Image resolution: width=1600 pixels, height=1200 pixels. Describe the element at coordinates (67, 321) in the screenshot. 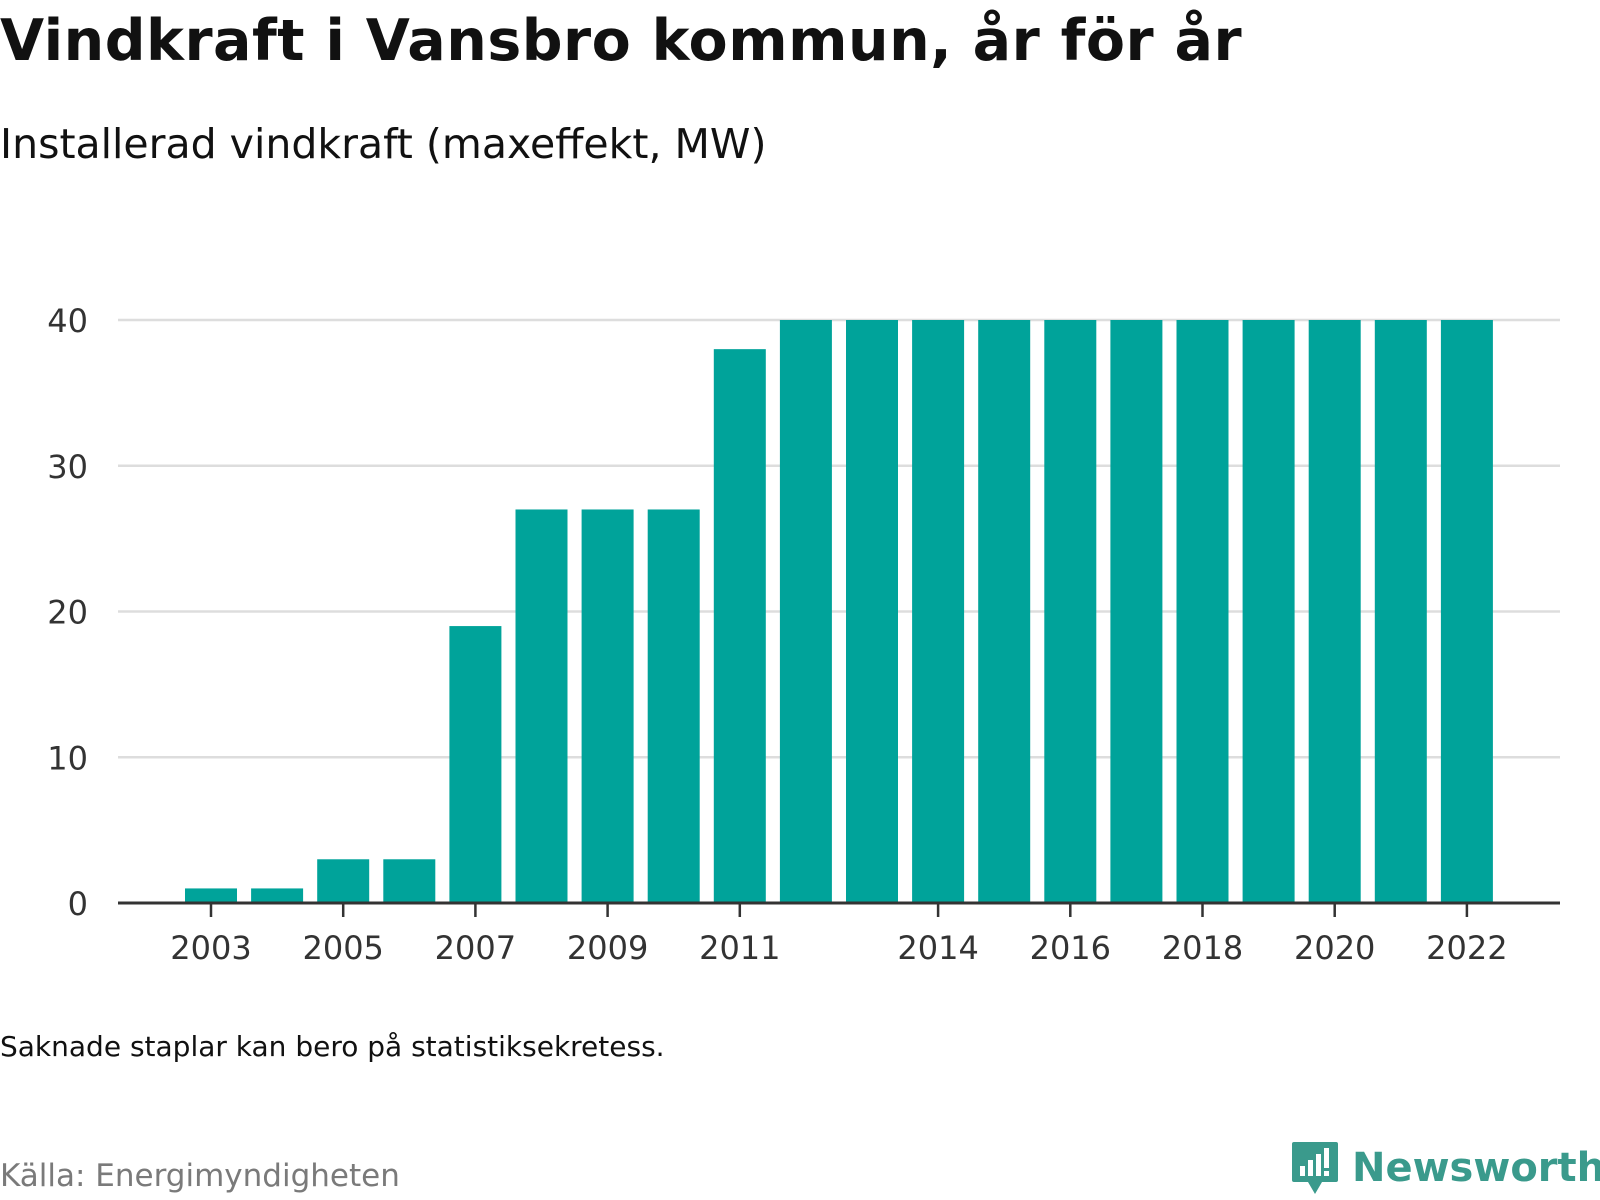

I see `y-tick-label: 40` at that location.